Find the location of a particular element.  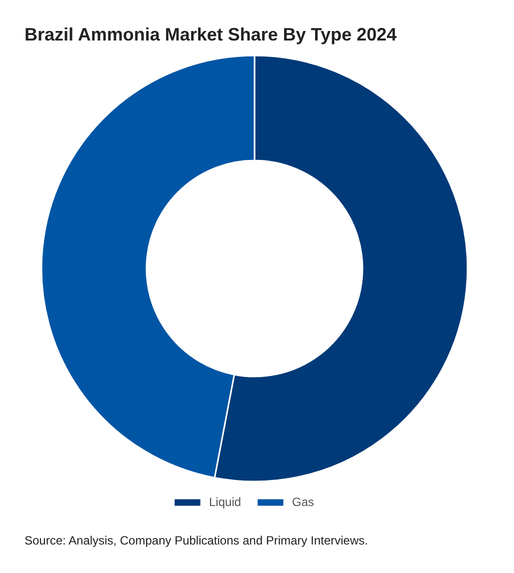

legend-label: Liquid is located at coordinates (225, 502).